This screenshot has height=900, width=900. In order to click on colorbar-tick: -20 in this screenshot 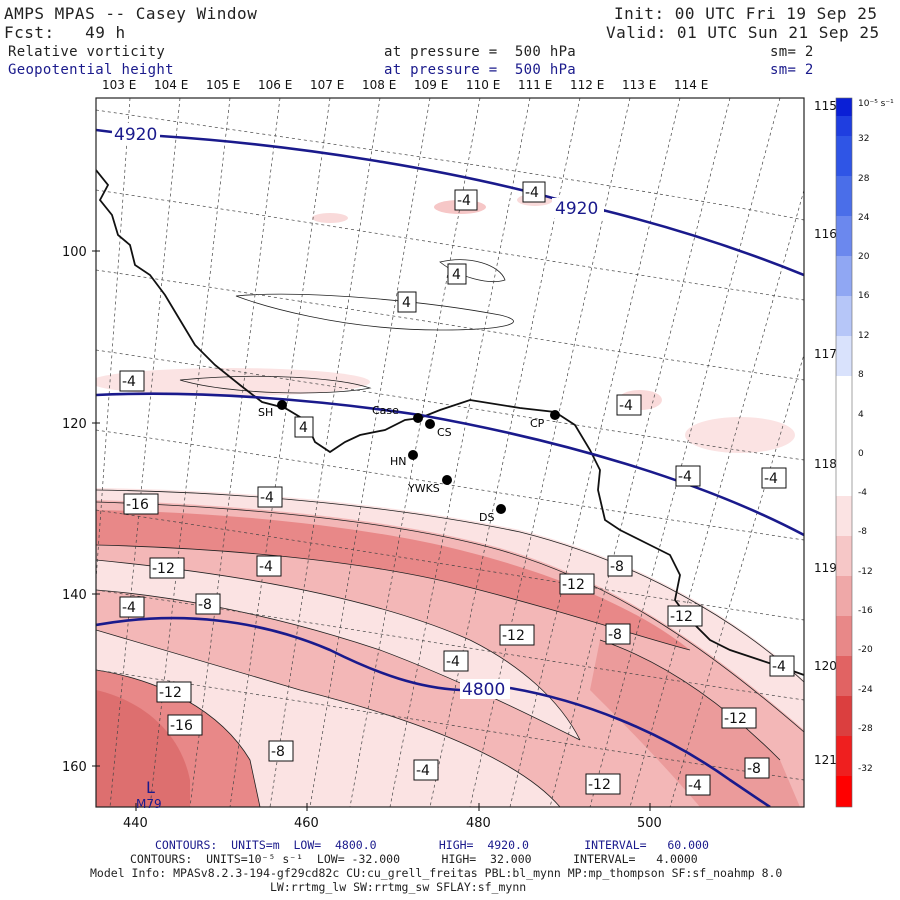, I will do `click(865, 650)`.